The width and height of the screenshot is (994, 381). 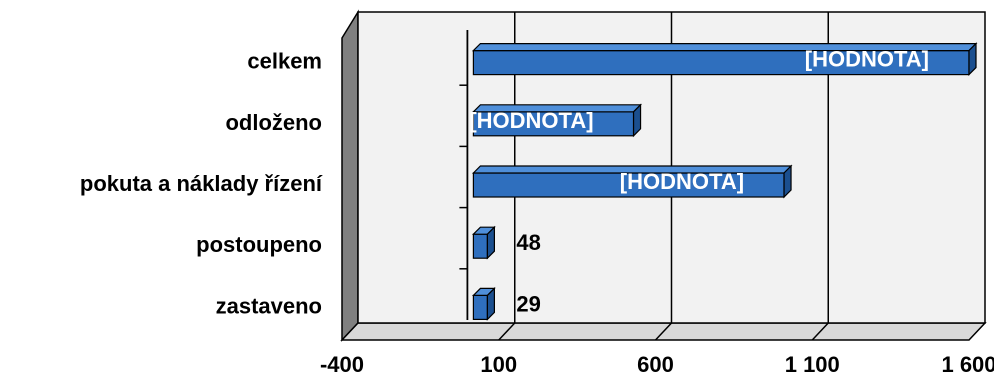 I want to click on x-tick-label: 1 100, so click(x=812, y=364).